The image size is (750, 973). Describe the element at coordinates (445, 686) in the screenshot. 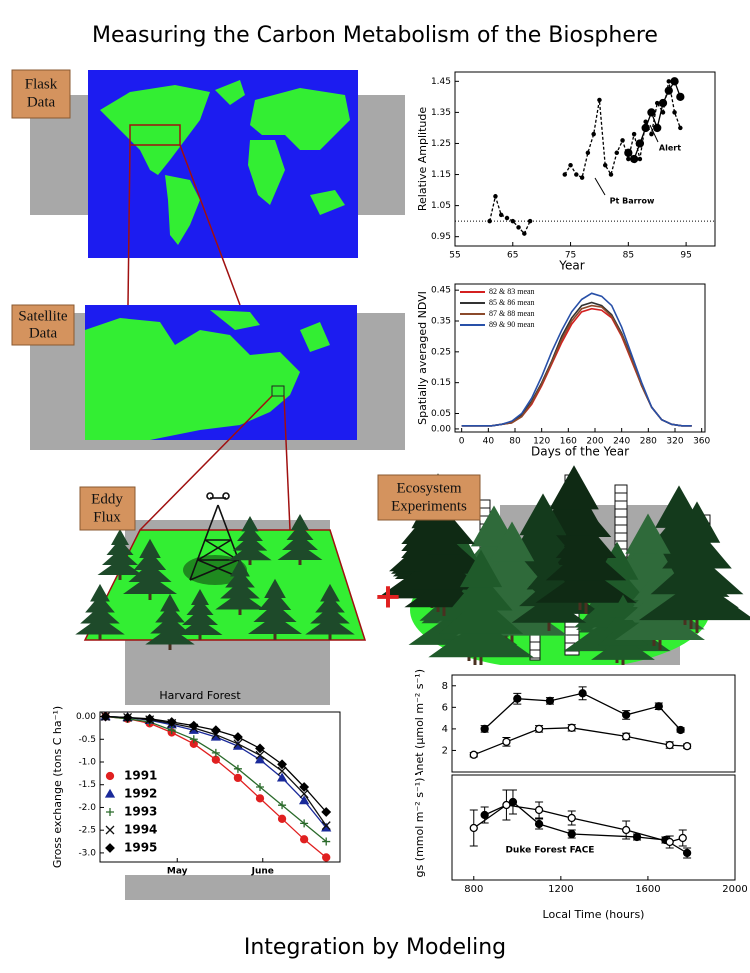

I see `y-tick-label: 8` at that location.